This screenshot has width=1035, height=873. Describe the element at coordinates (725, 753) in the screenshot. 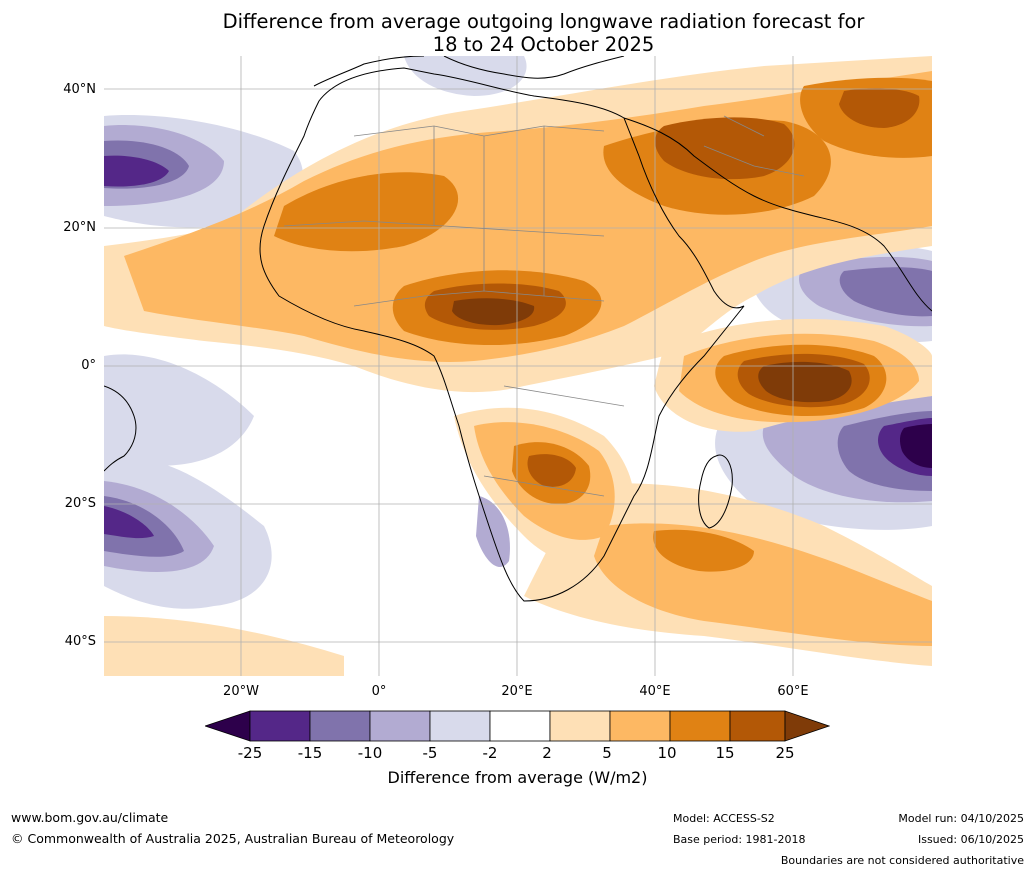

I see `colorbar-tick: 15` at that location.